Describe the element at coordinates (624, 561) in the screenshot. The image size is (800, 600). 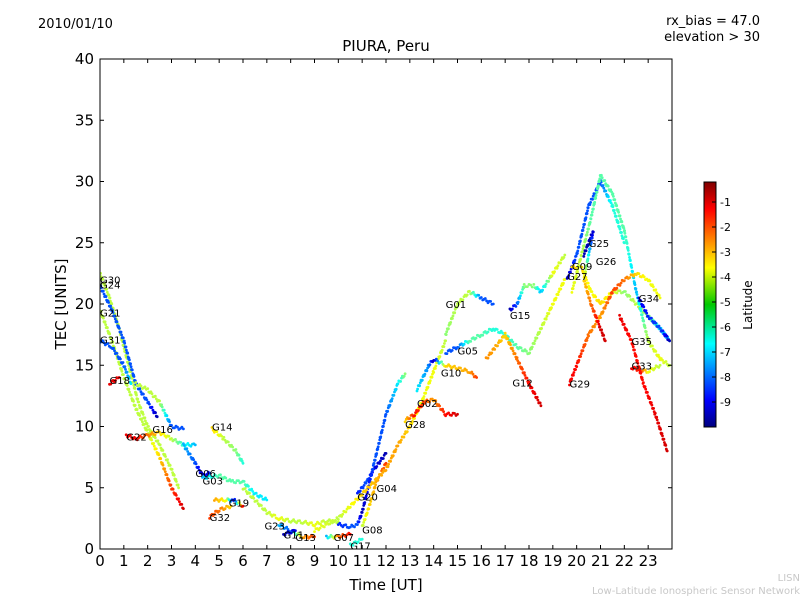
I see `x-tick-label: 22` at that location.